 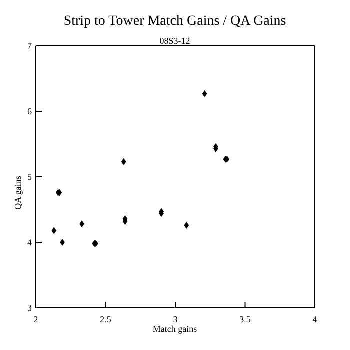 What do you see at coordinates (36, 319) in the screenshot?
I see `x-tick-label: 2` at bounding box center [36, 319].